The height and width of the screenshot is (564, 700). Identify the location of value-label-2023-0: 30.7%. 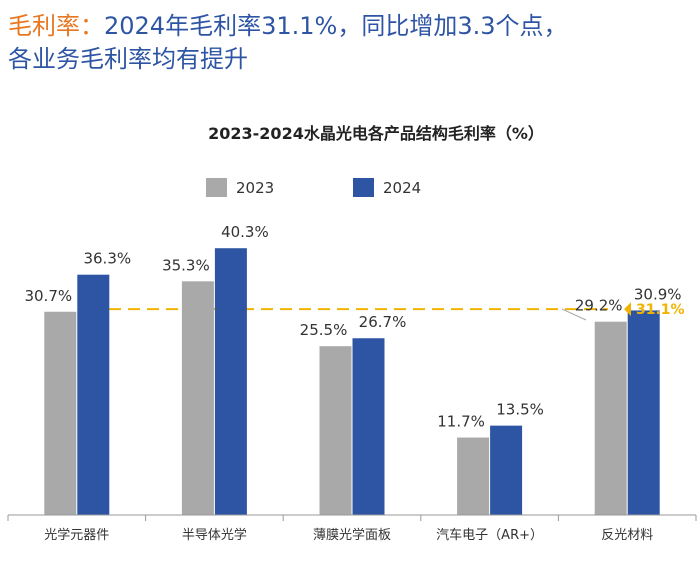
(48, 296).